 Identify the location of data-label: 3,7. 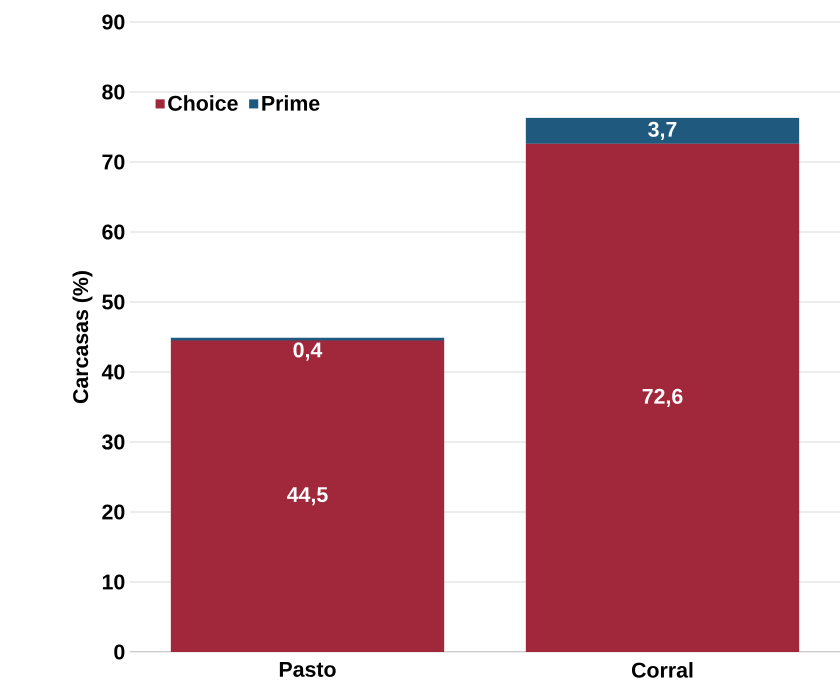
(662, 131).